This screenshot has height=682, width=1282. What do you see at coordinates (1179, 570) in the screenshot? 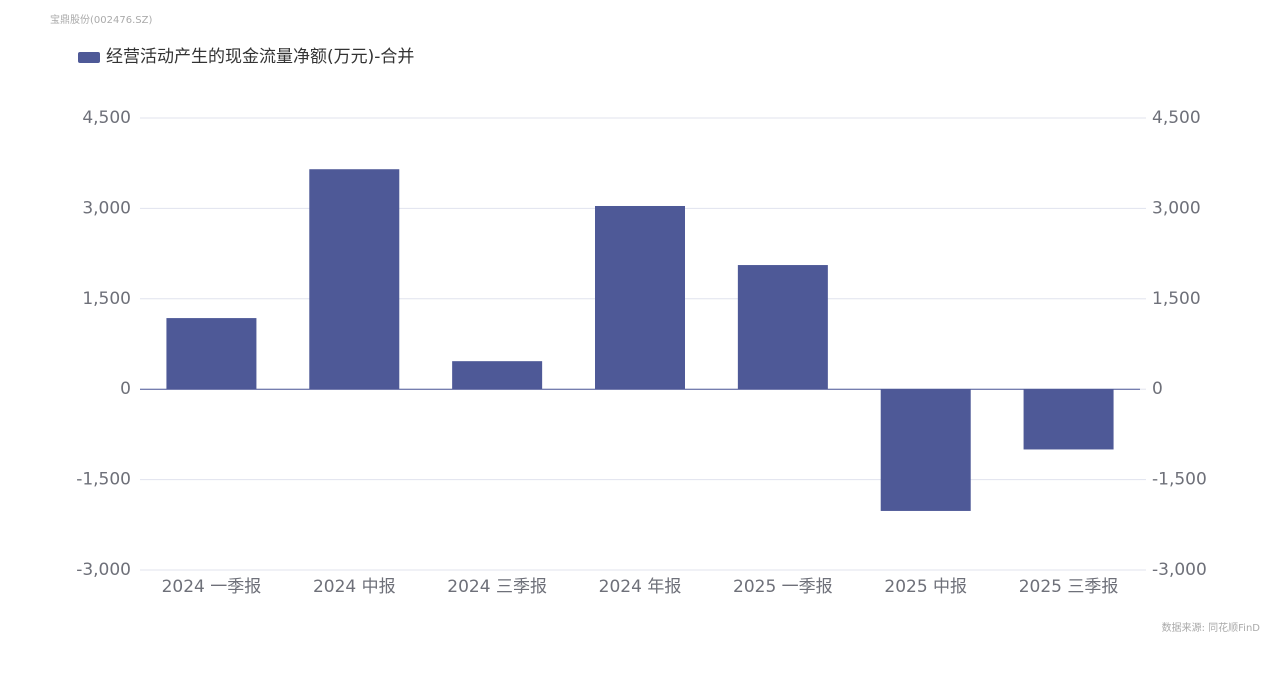
I see `y2-tick-label: -3,000` at bounding box center [1179, 570].